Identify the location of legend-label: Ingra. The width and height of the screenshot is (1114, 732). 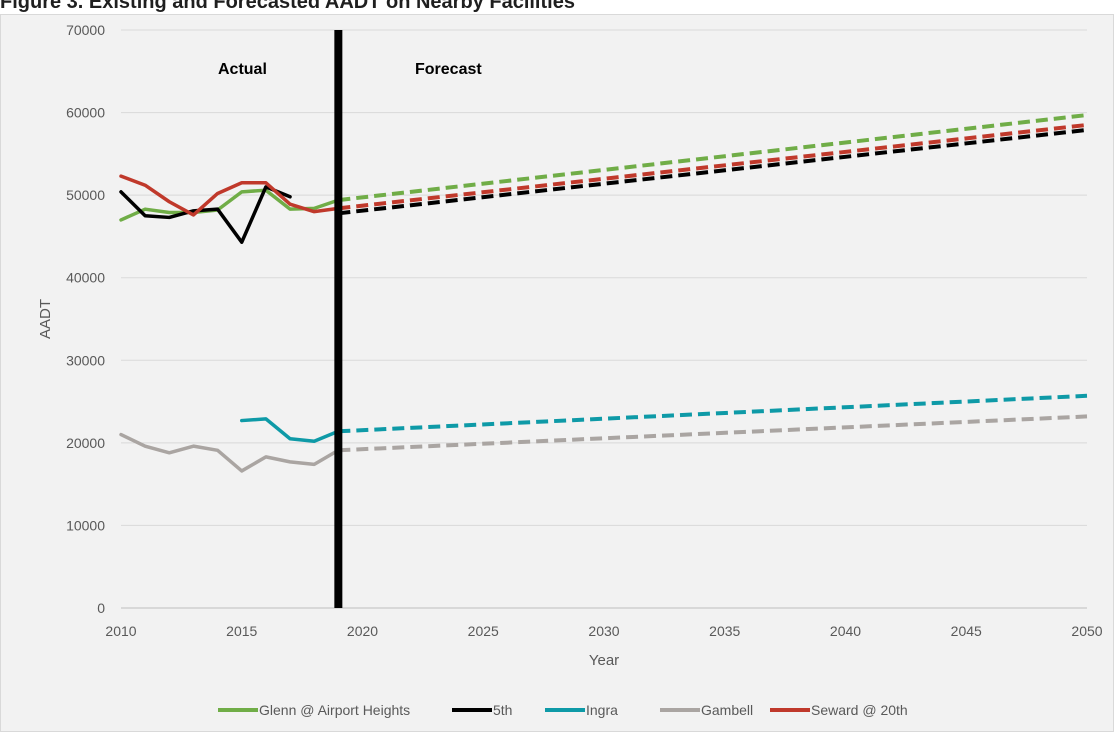
(602, 710).